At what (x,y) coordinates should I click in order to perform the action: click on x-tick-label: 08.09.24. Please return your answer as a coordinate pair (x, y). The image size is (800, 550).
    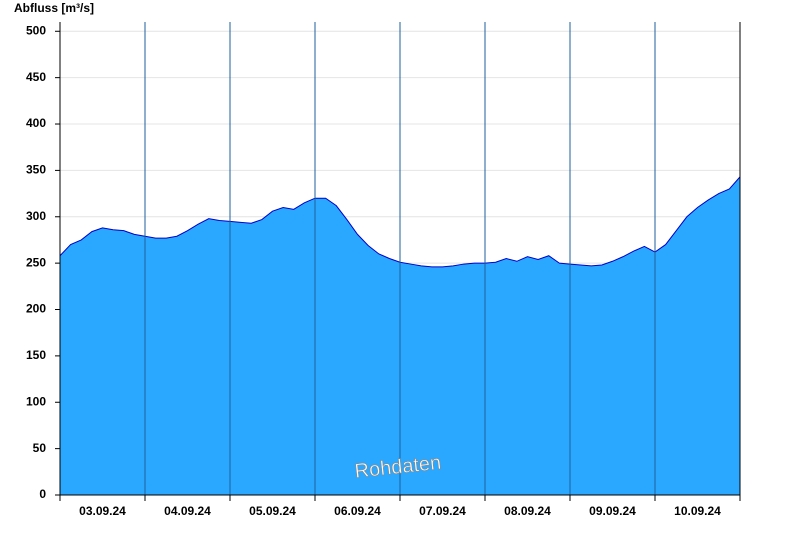
    Looking at the image, I should click on (527, 511).